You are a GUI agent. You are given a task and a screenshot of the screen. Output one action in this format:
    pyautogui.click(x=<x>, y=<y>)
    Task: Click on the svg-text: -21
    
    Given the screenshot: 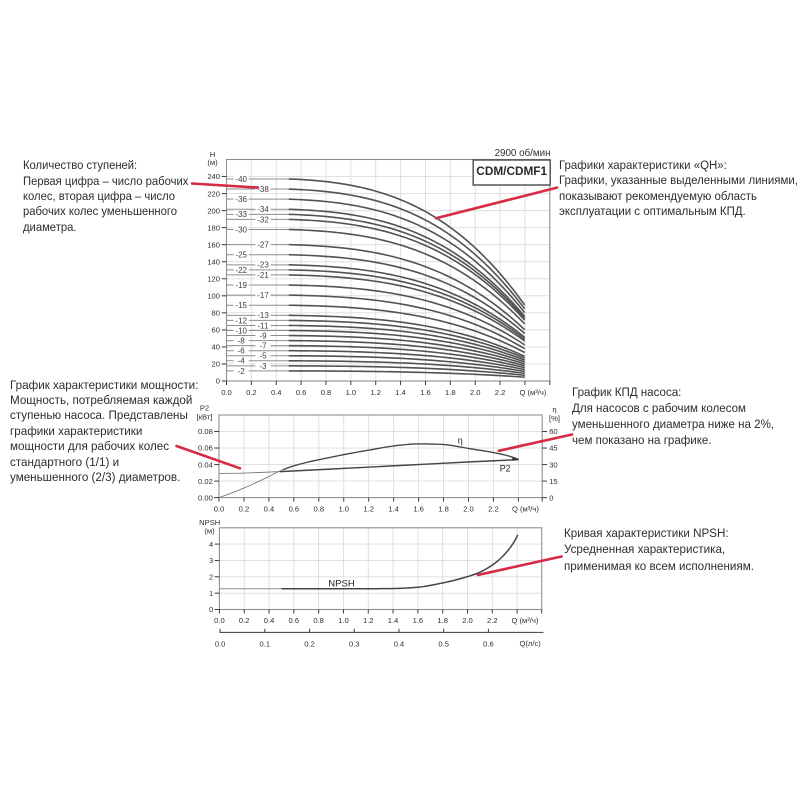 What is the action you would take?
    pyautogui.click(x=263, y=275)
    